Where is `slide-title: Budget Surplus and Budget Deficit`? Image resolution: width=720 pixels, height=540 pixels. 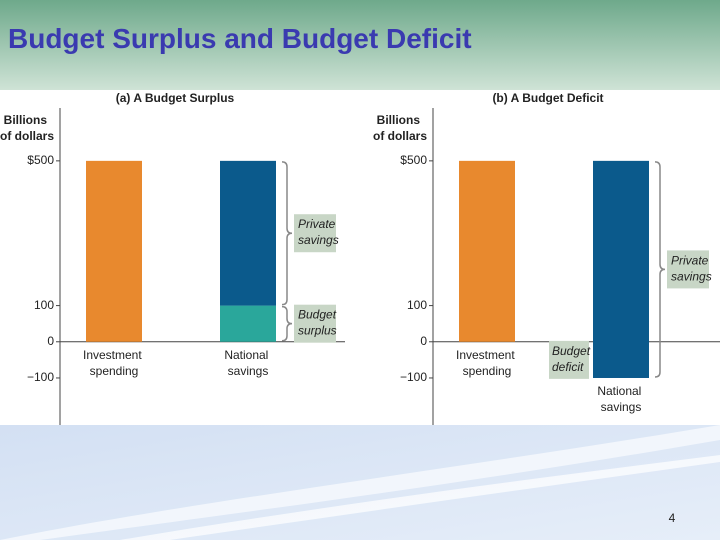
slide-title: Budget Surplus and Budget Deficit is located at coordinates (240, 38).